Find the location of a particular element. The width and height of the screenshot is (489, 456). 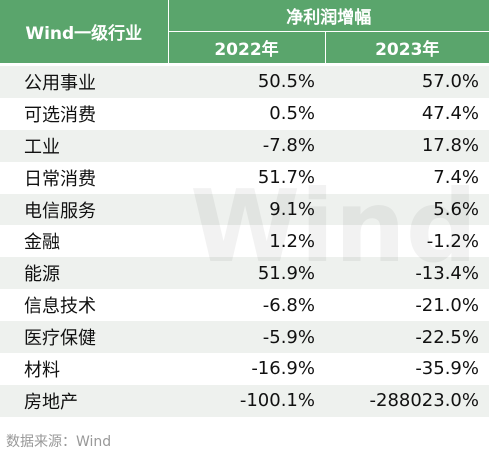

table-row: 信息技术 -6.8% -21.0% is located at coordinates (244, 305).